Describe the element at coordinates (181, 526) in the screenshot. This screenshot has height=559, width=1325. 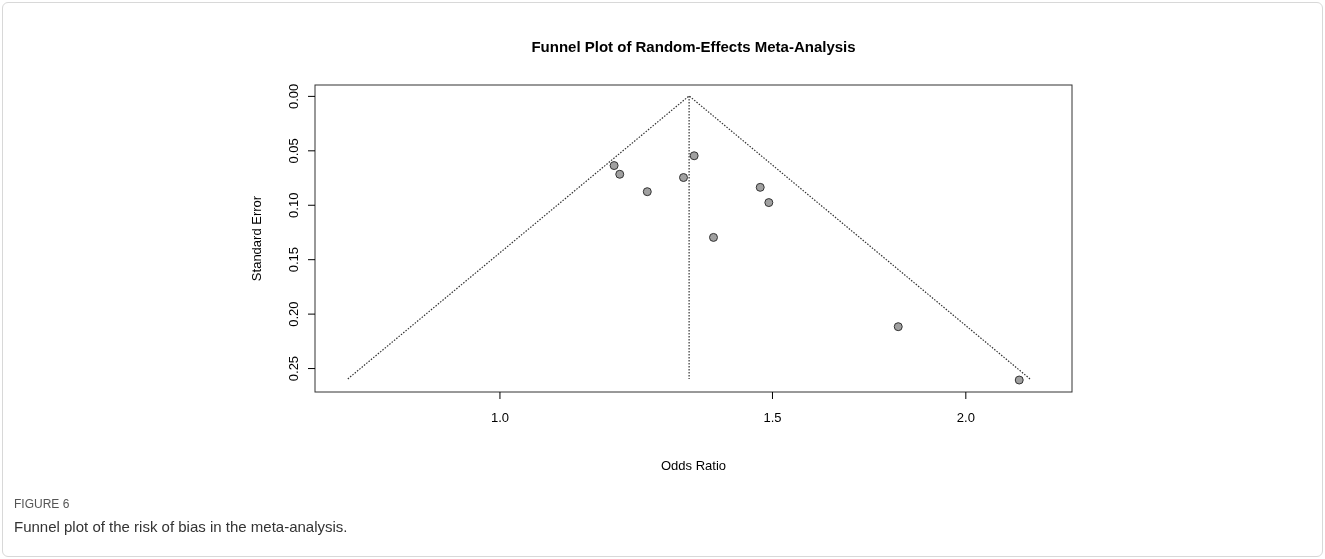
I see `text: Funnel plot of the risk of bias in the meta-analysis.` at that location.